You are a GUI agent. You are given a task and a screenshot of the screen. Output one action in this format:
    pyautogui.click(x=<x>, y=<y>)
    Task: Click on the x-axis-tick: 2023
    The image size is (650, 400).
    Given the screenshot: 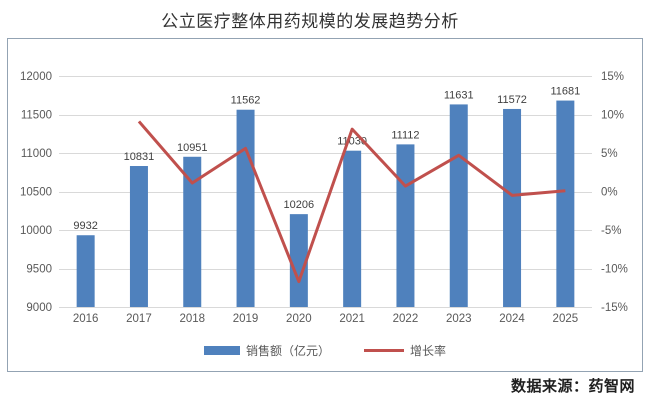 What is the action you would take?
    pyautogui.click(x=459, y=319)
    